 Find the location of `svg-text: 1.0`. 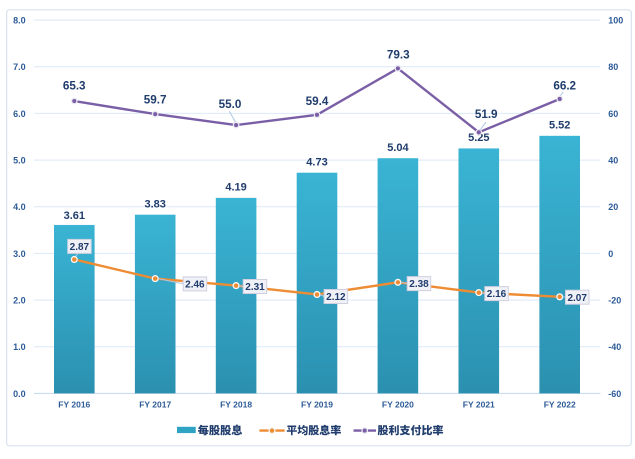

svg-text: 1.0 is located at coordinates (19, 347).